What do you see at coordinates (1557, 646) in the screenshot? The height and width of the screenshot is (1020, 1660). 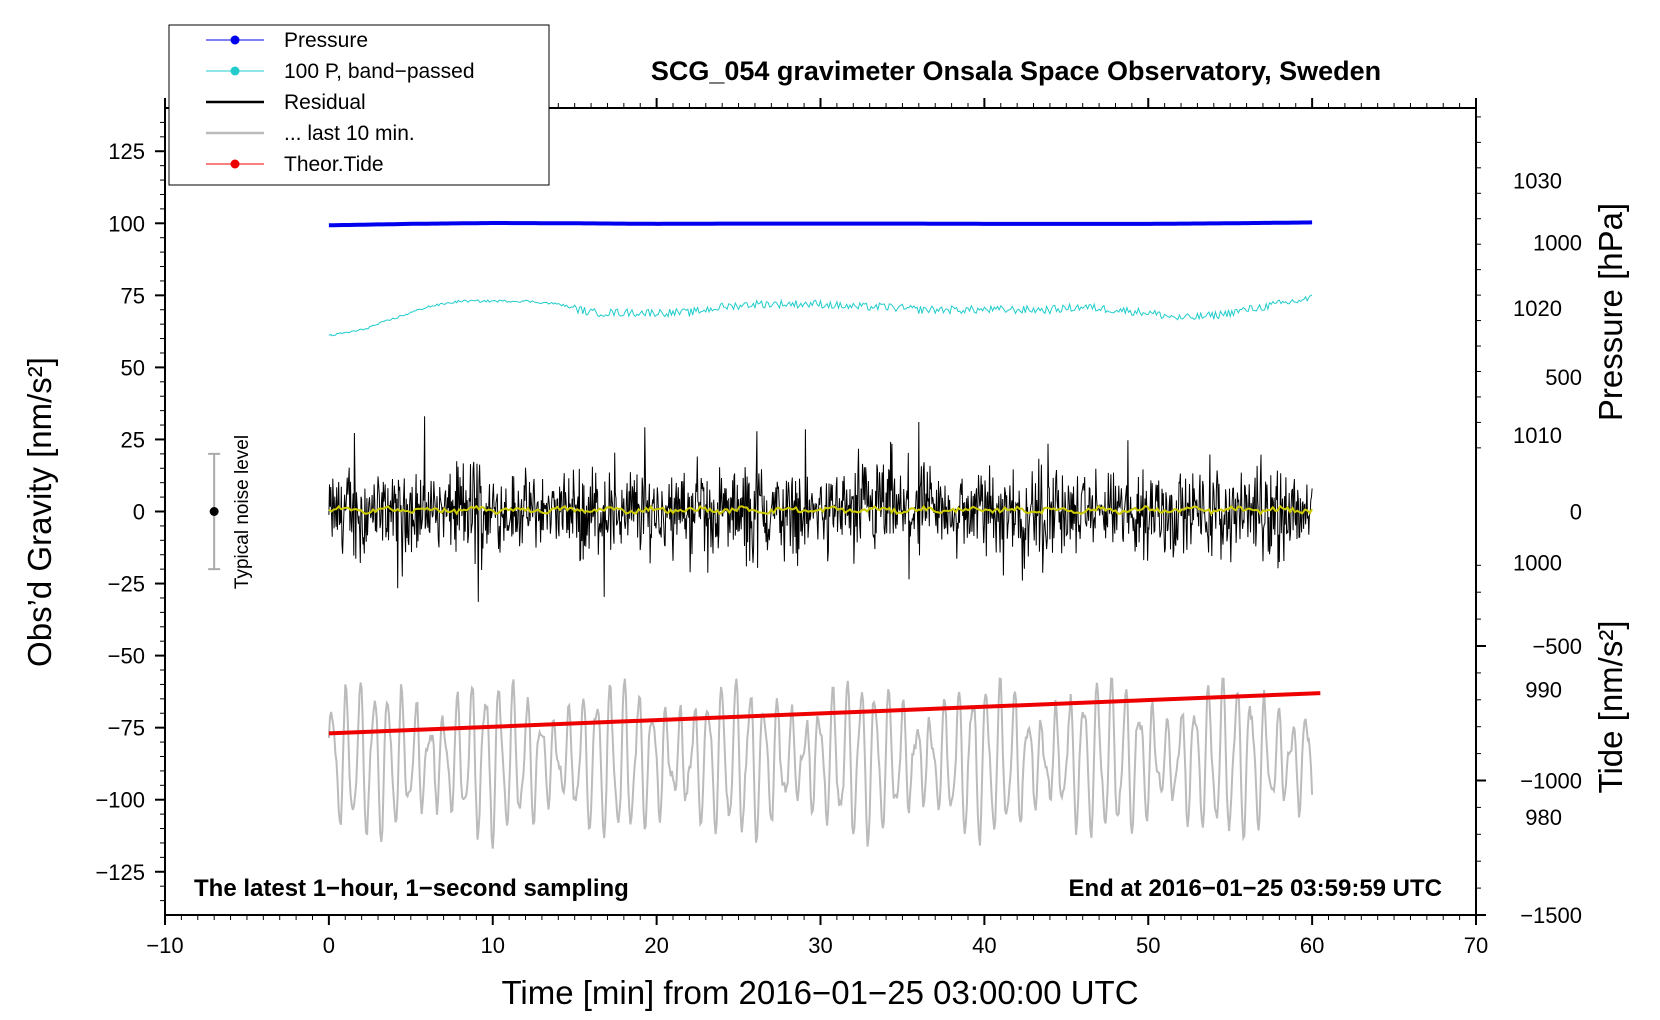 I see `tide-tick-label: −500` at bounding box center [1557, 646].